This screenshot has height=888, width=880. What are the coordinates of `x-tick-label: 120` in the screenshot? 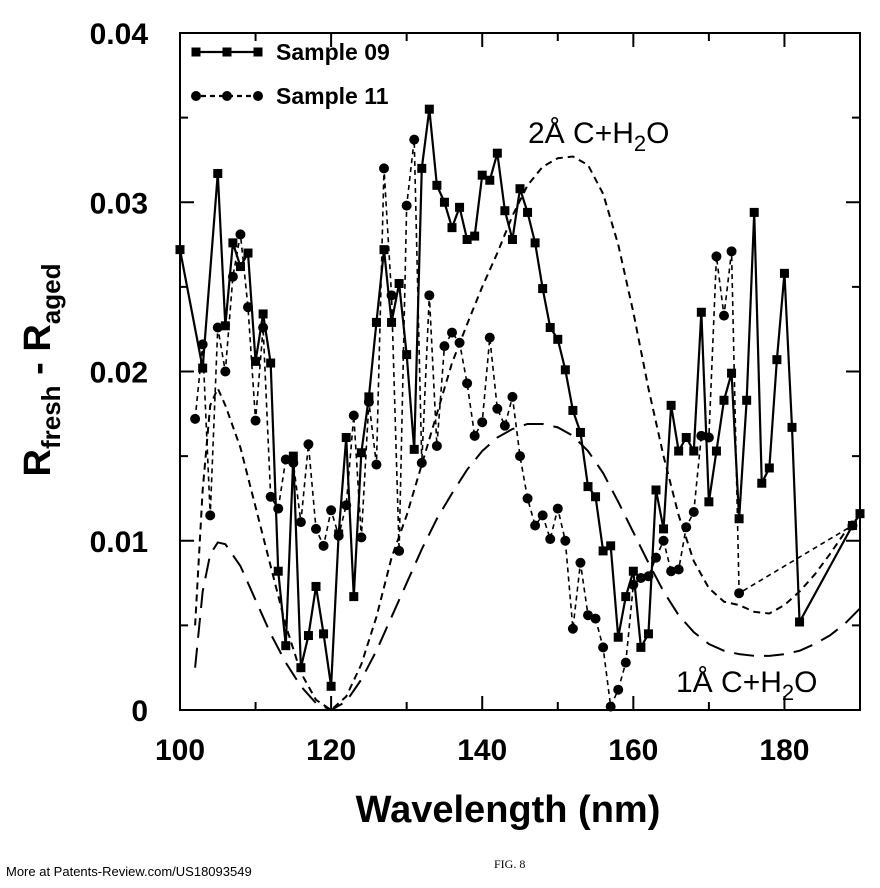 It's located at (331, 750).